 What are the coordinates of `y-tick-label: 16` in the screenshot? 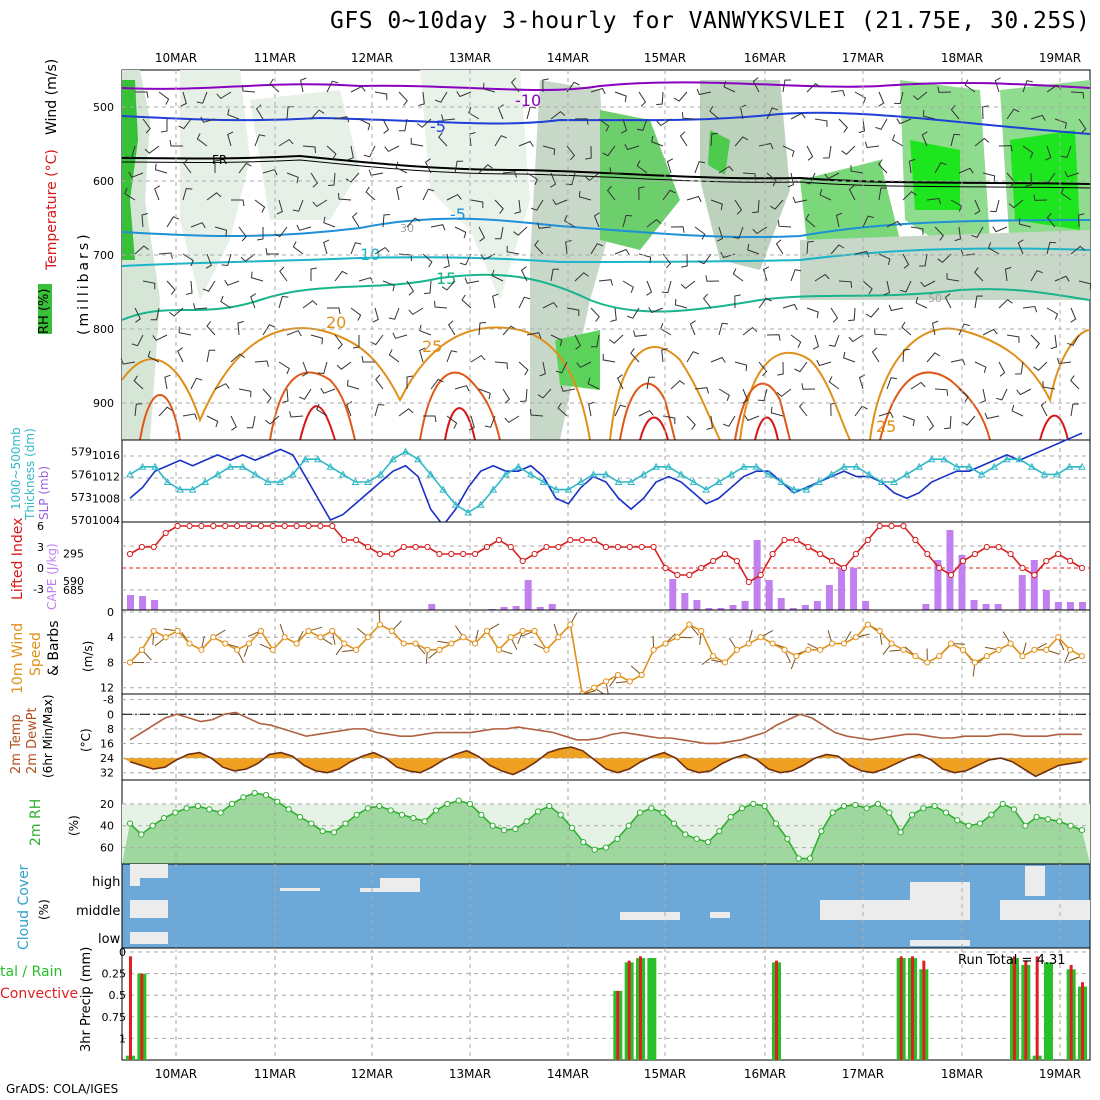 It's located at (107, 743).